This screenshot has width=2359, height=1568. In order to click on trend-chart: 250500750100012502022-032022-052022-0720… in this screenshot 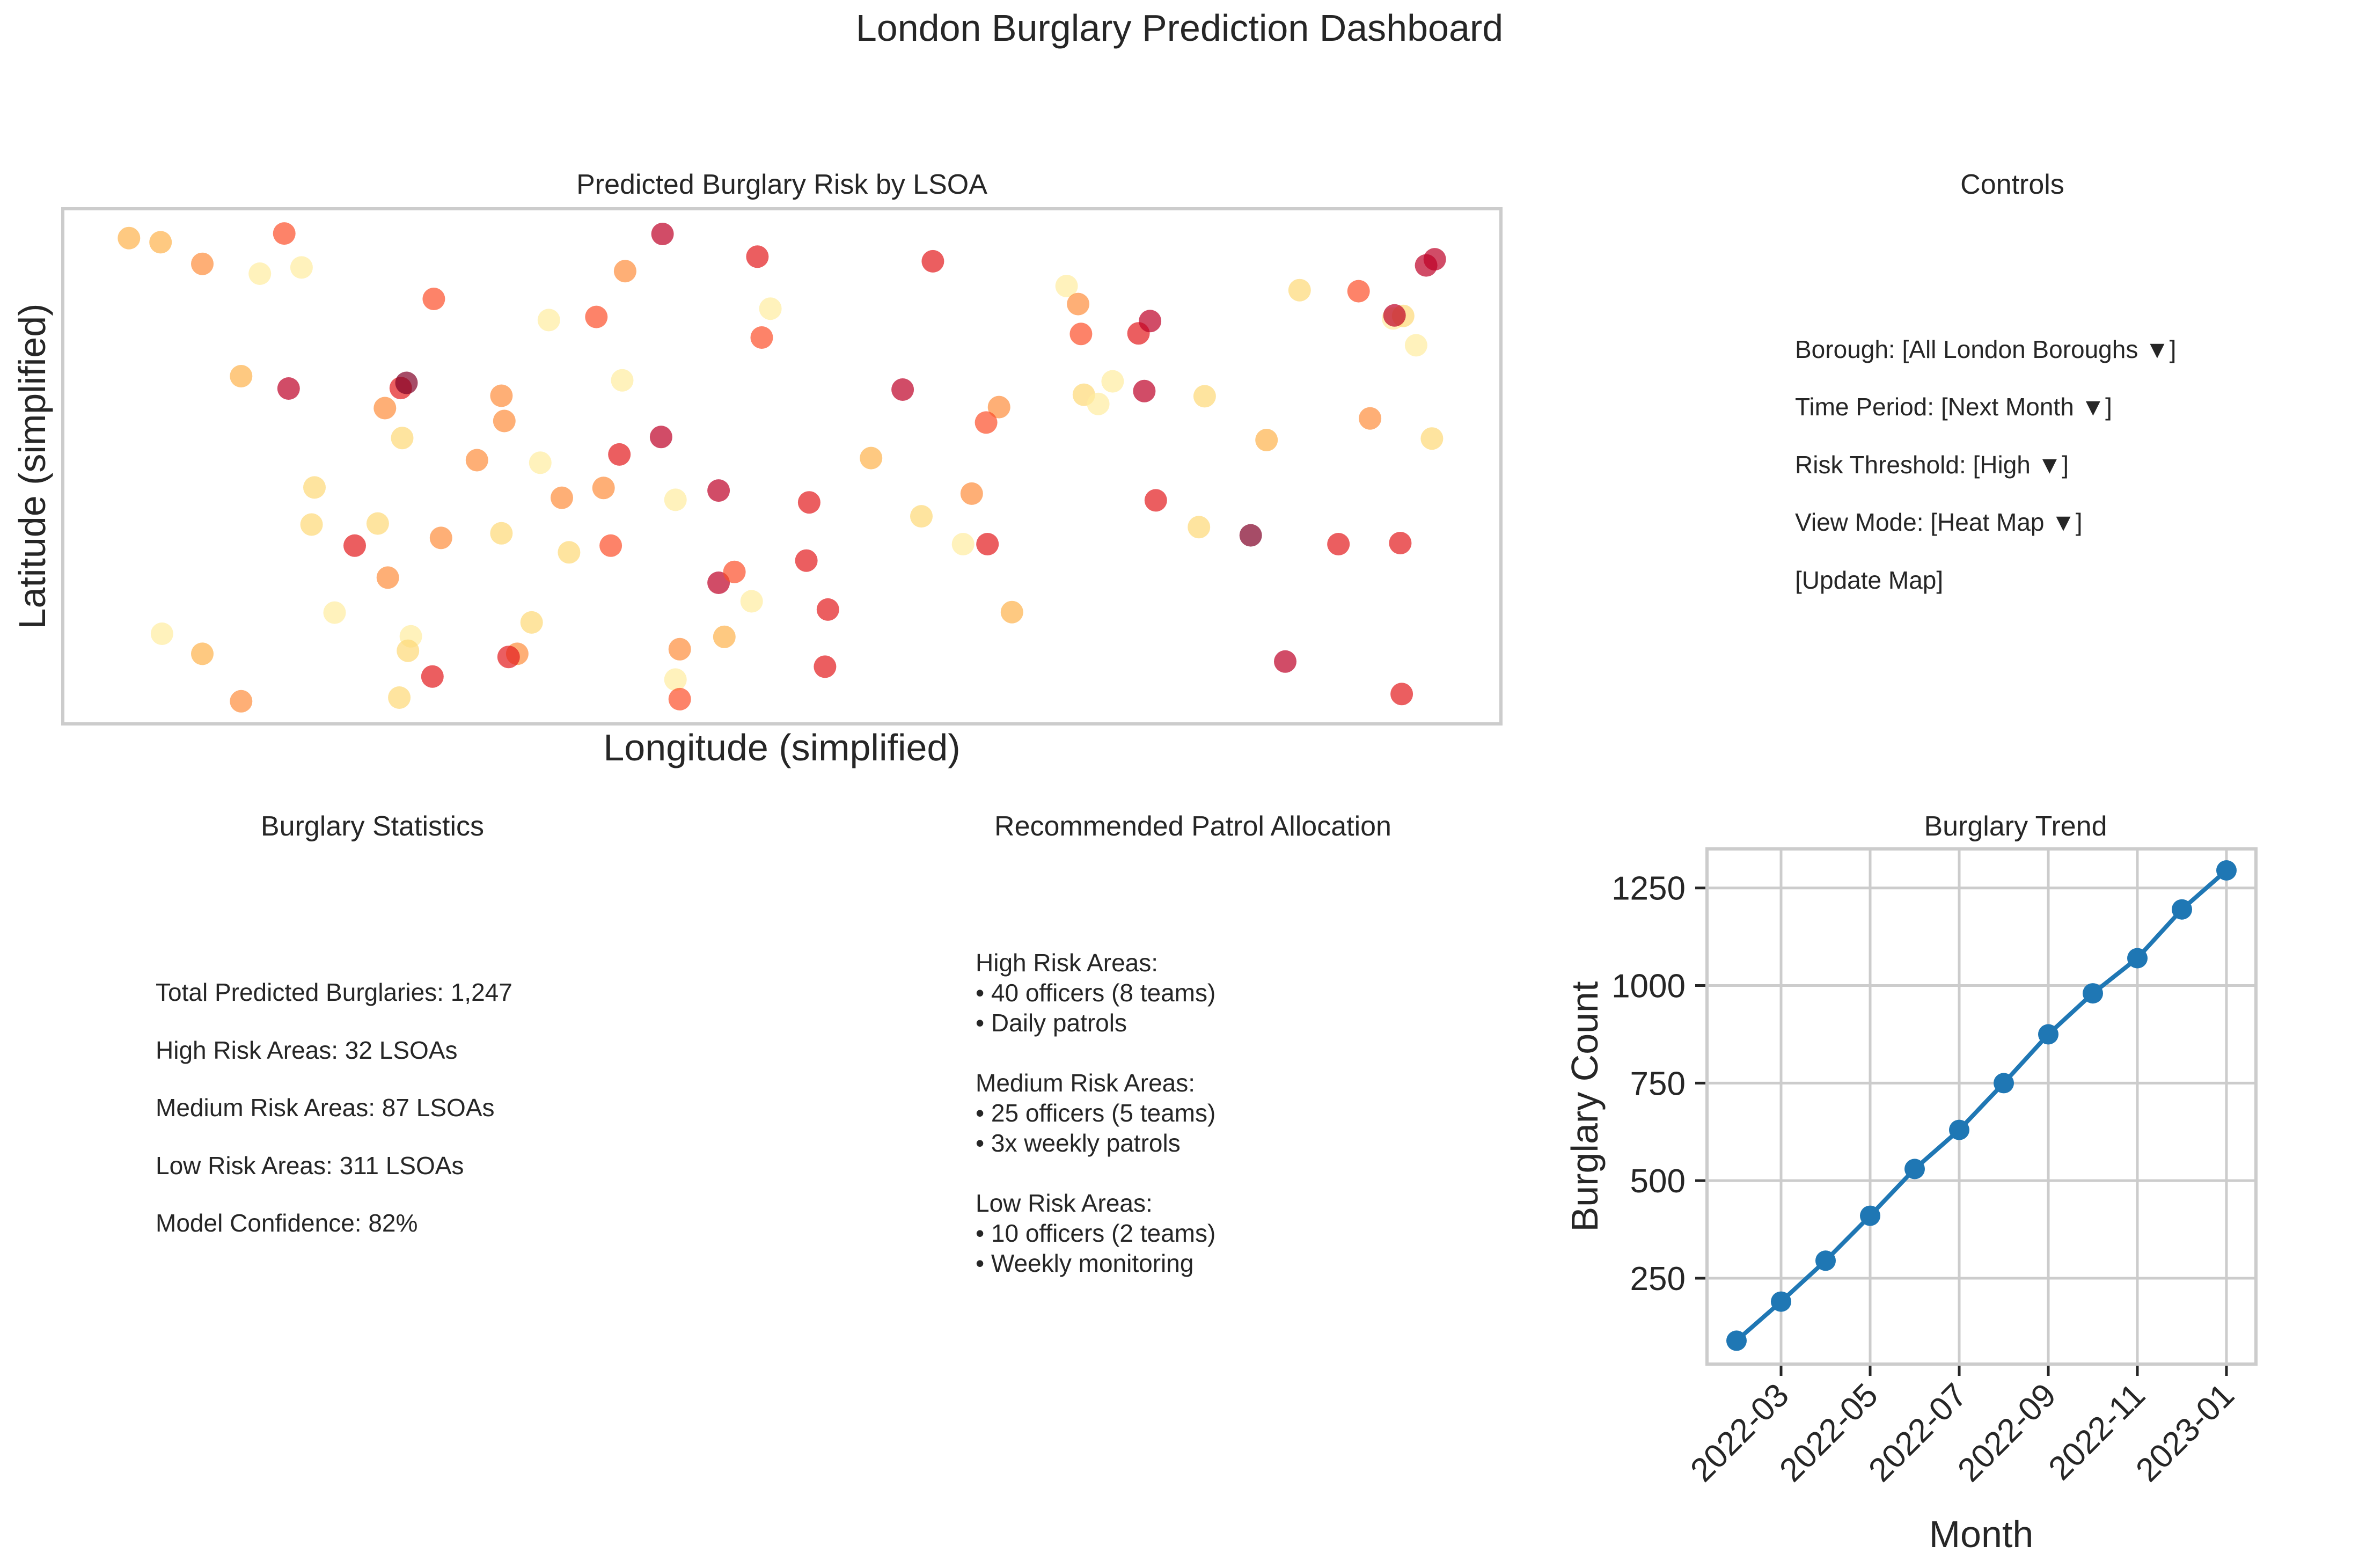, I will do `click(1911, 1201)`.